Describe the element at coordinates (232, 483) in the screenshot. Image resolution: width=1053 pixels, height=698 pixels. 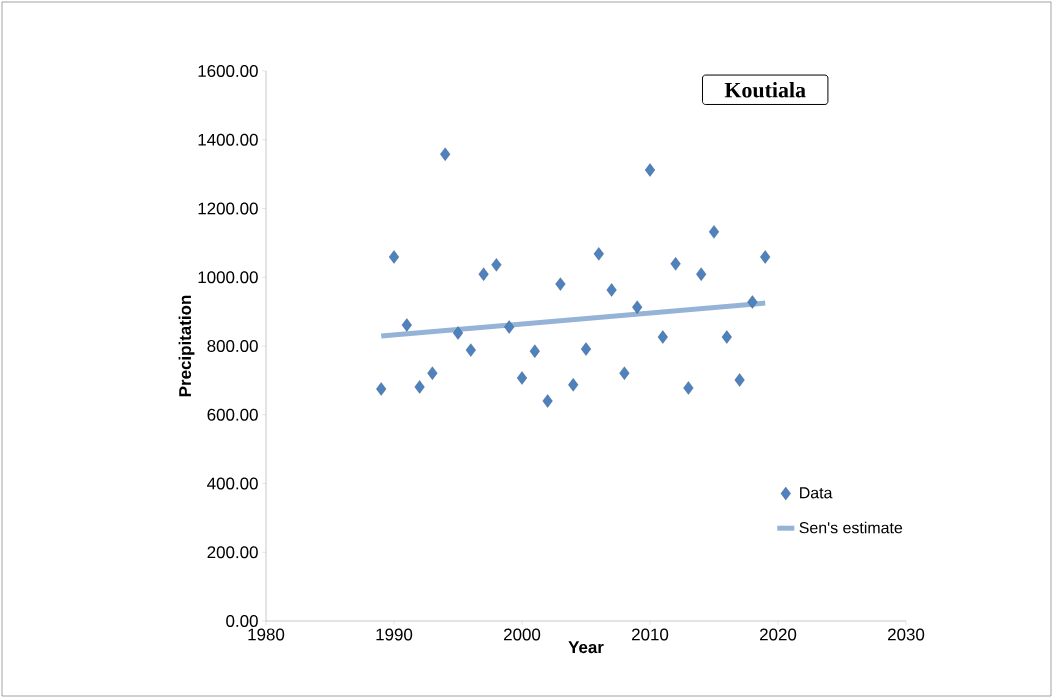
I see `y-tick-label: 400.00` at that location.